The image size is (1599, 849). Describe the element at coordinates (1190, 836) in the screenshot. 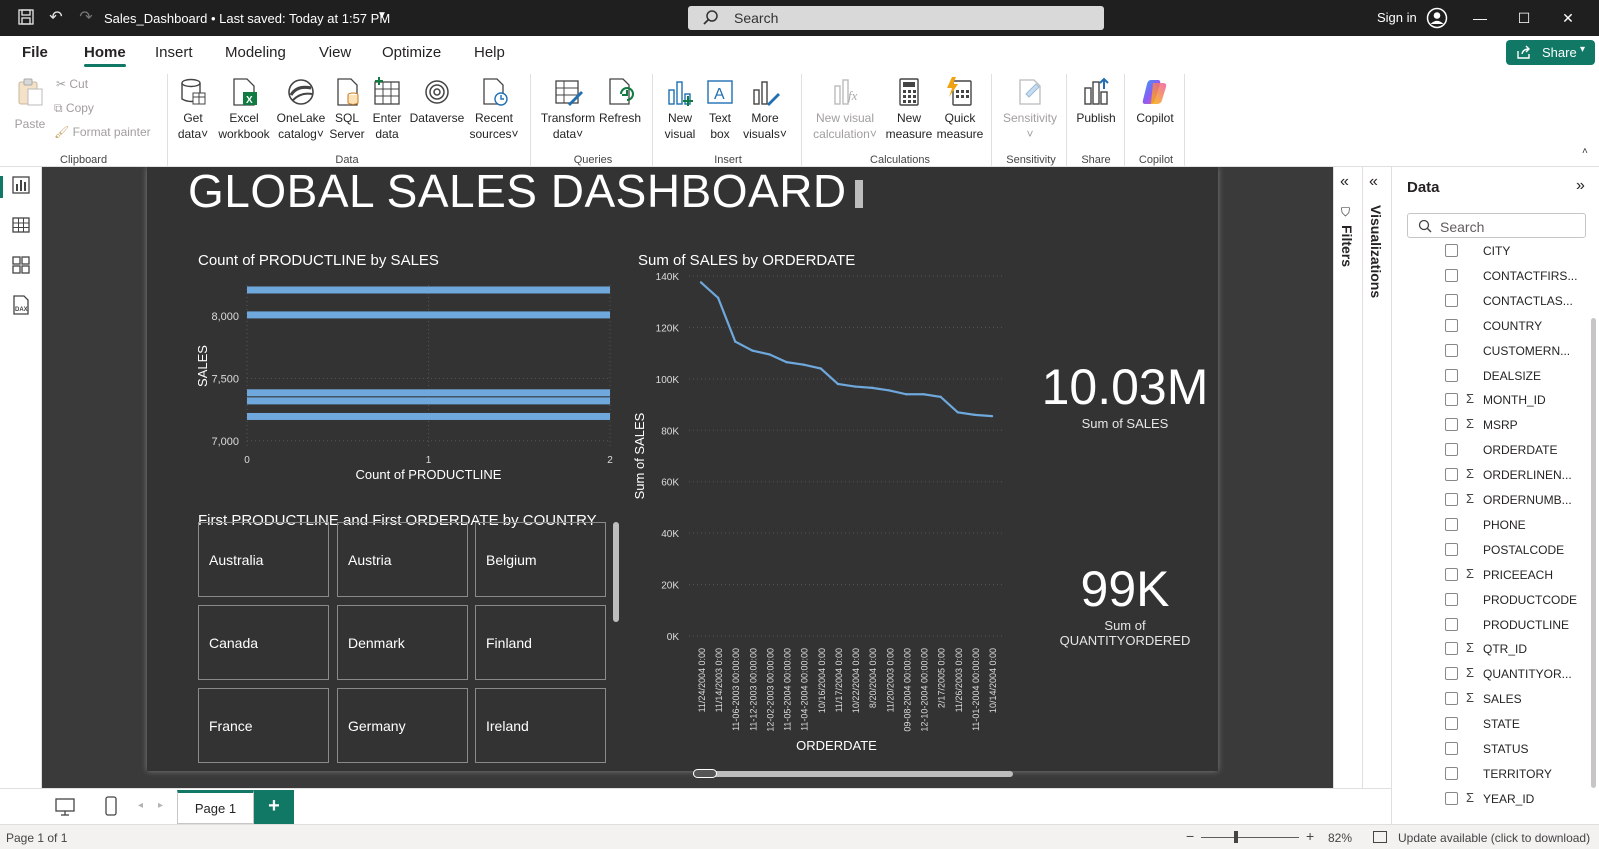

I see `zoom-out-button: −` at that location.